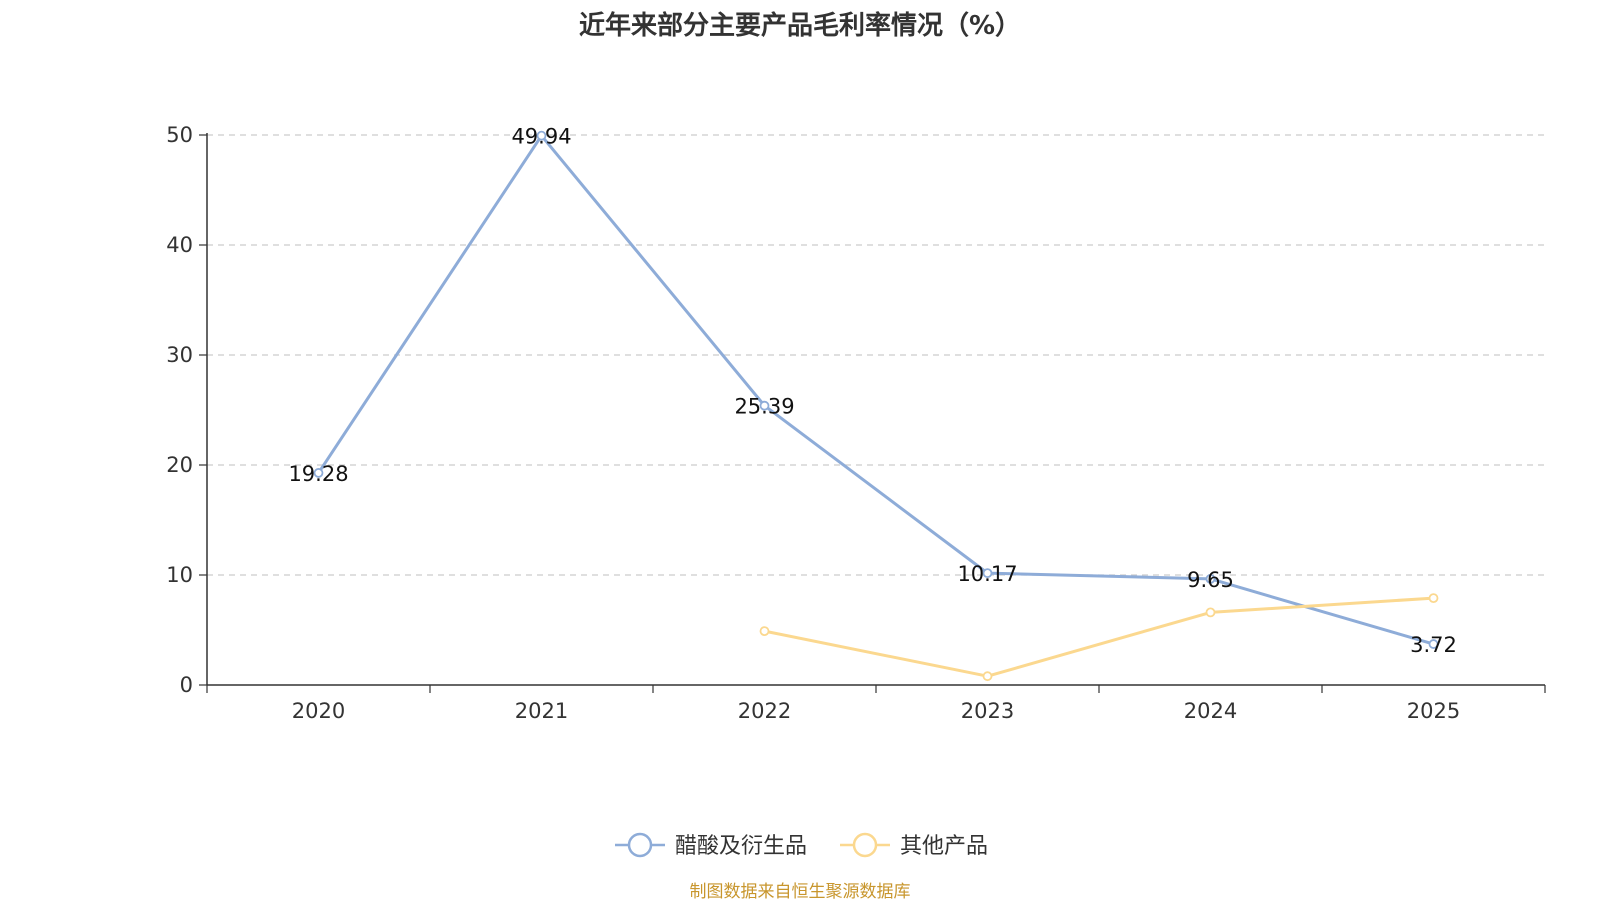  I want to click on x-tick-label: 2022, so click(764, 711).